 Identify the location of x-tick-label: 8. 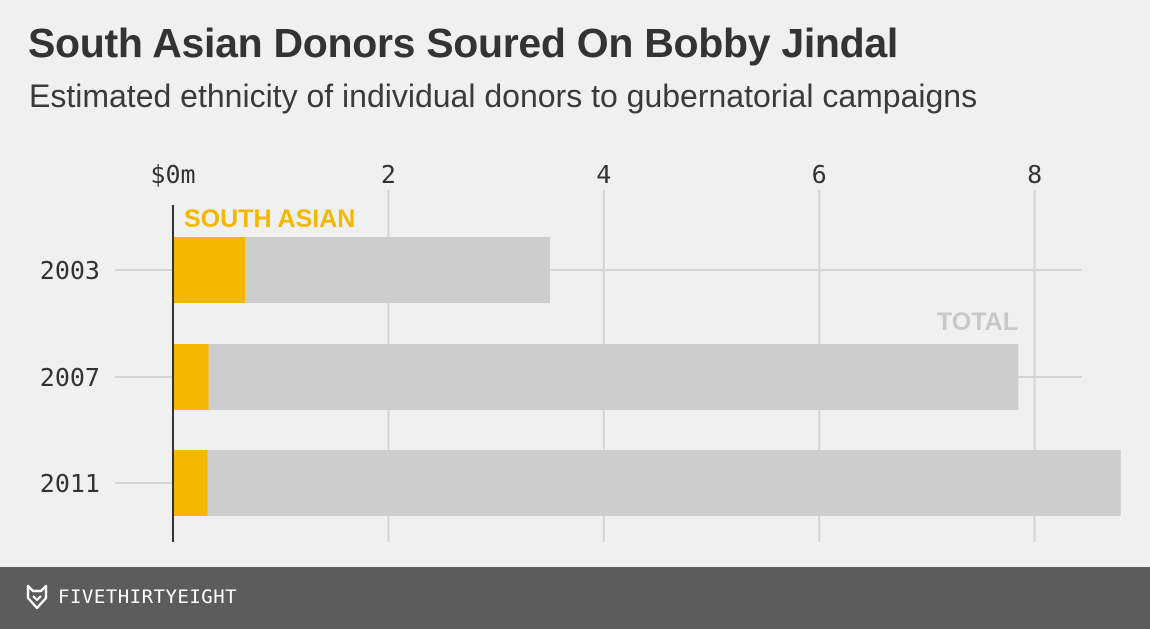
(1034, 174).